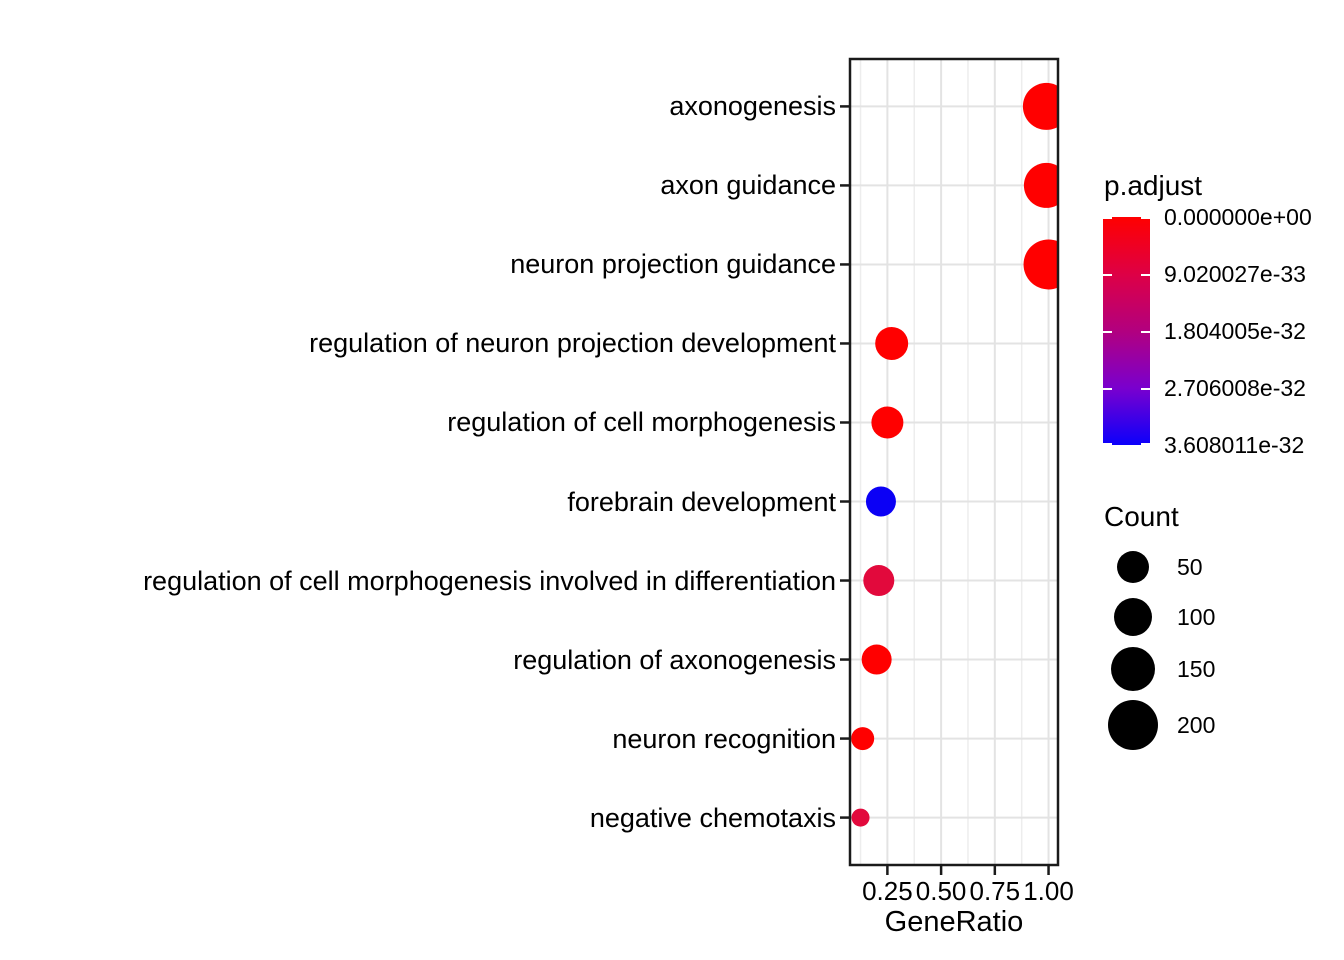  I want to click on x-axis-tick-label-2: 0.75, so click(995, 891).